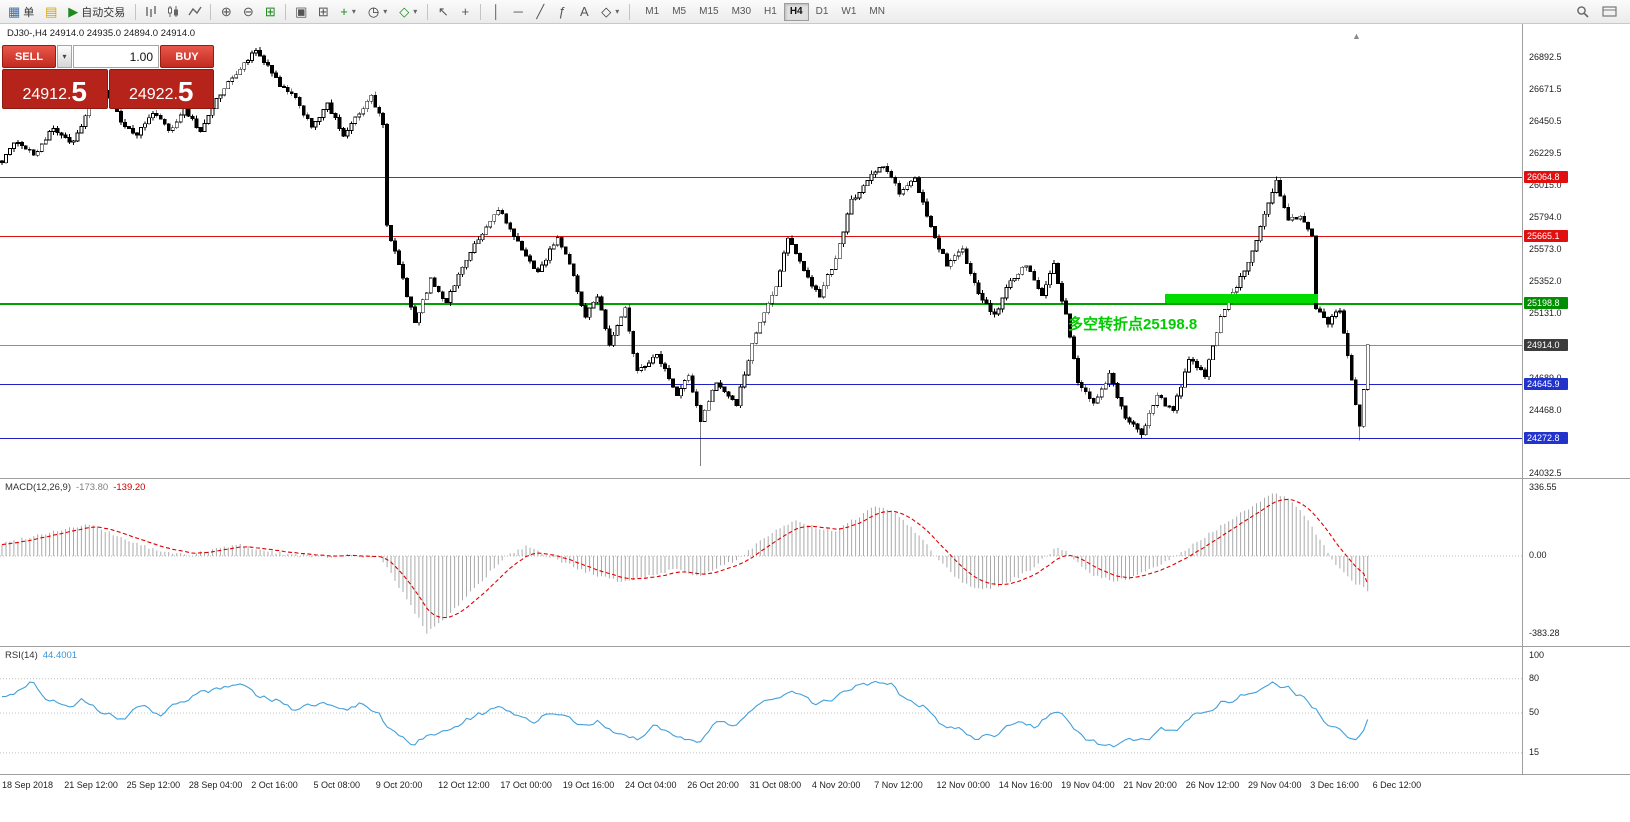  Describe the element at coordinates (1546, 235) in the screenshot. I see `price-level-tag: 25665.1` at that location.